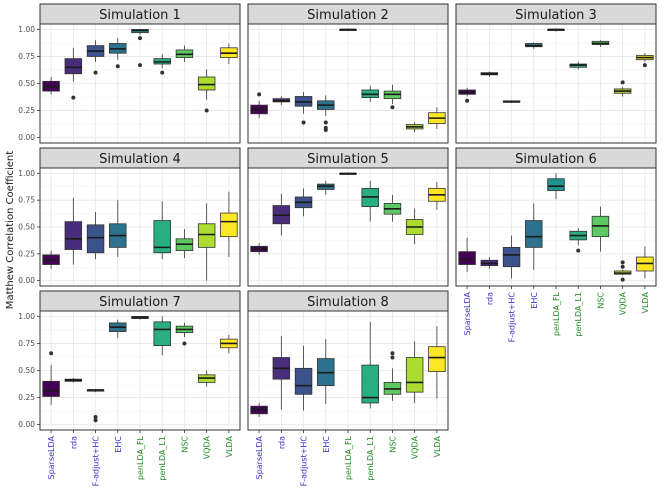 The width and height of the screenshot is (664, 498). Describe the element at coordinates (556, 15) in the screenshot. I see `panel-title: Simulation 3` at that location.